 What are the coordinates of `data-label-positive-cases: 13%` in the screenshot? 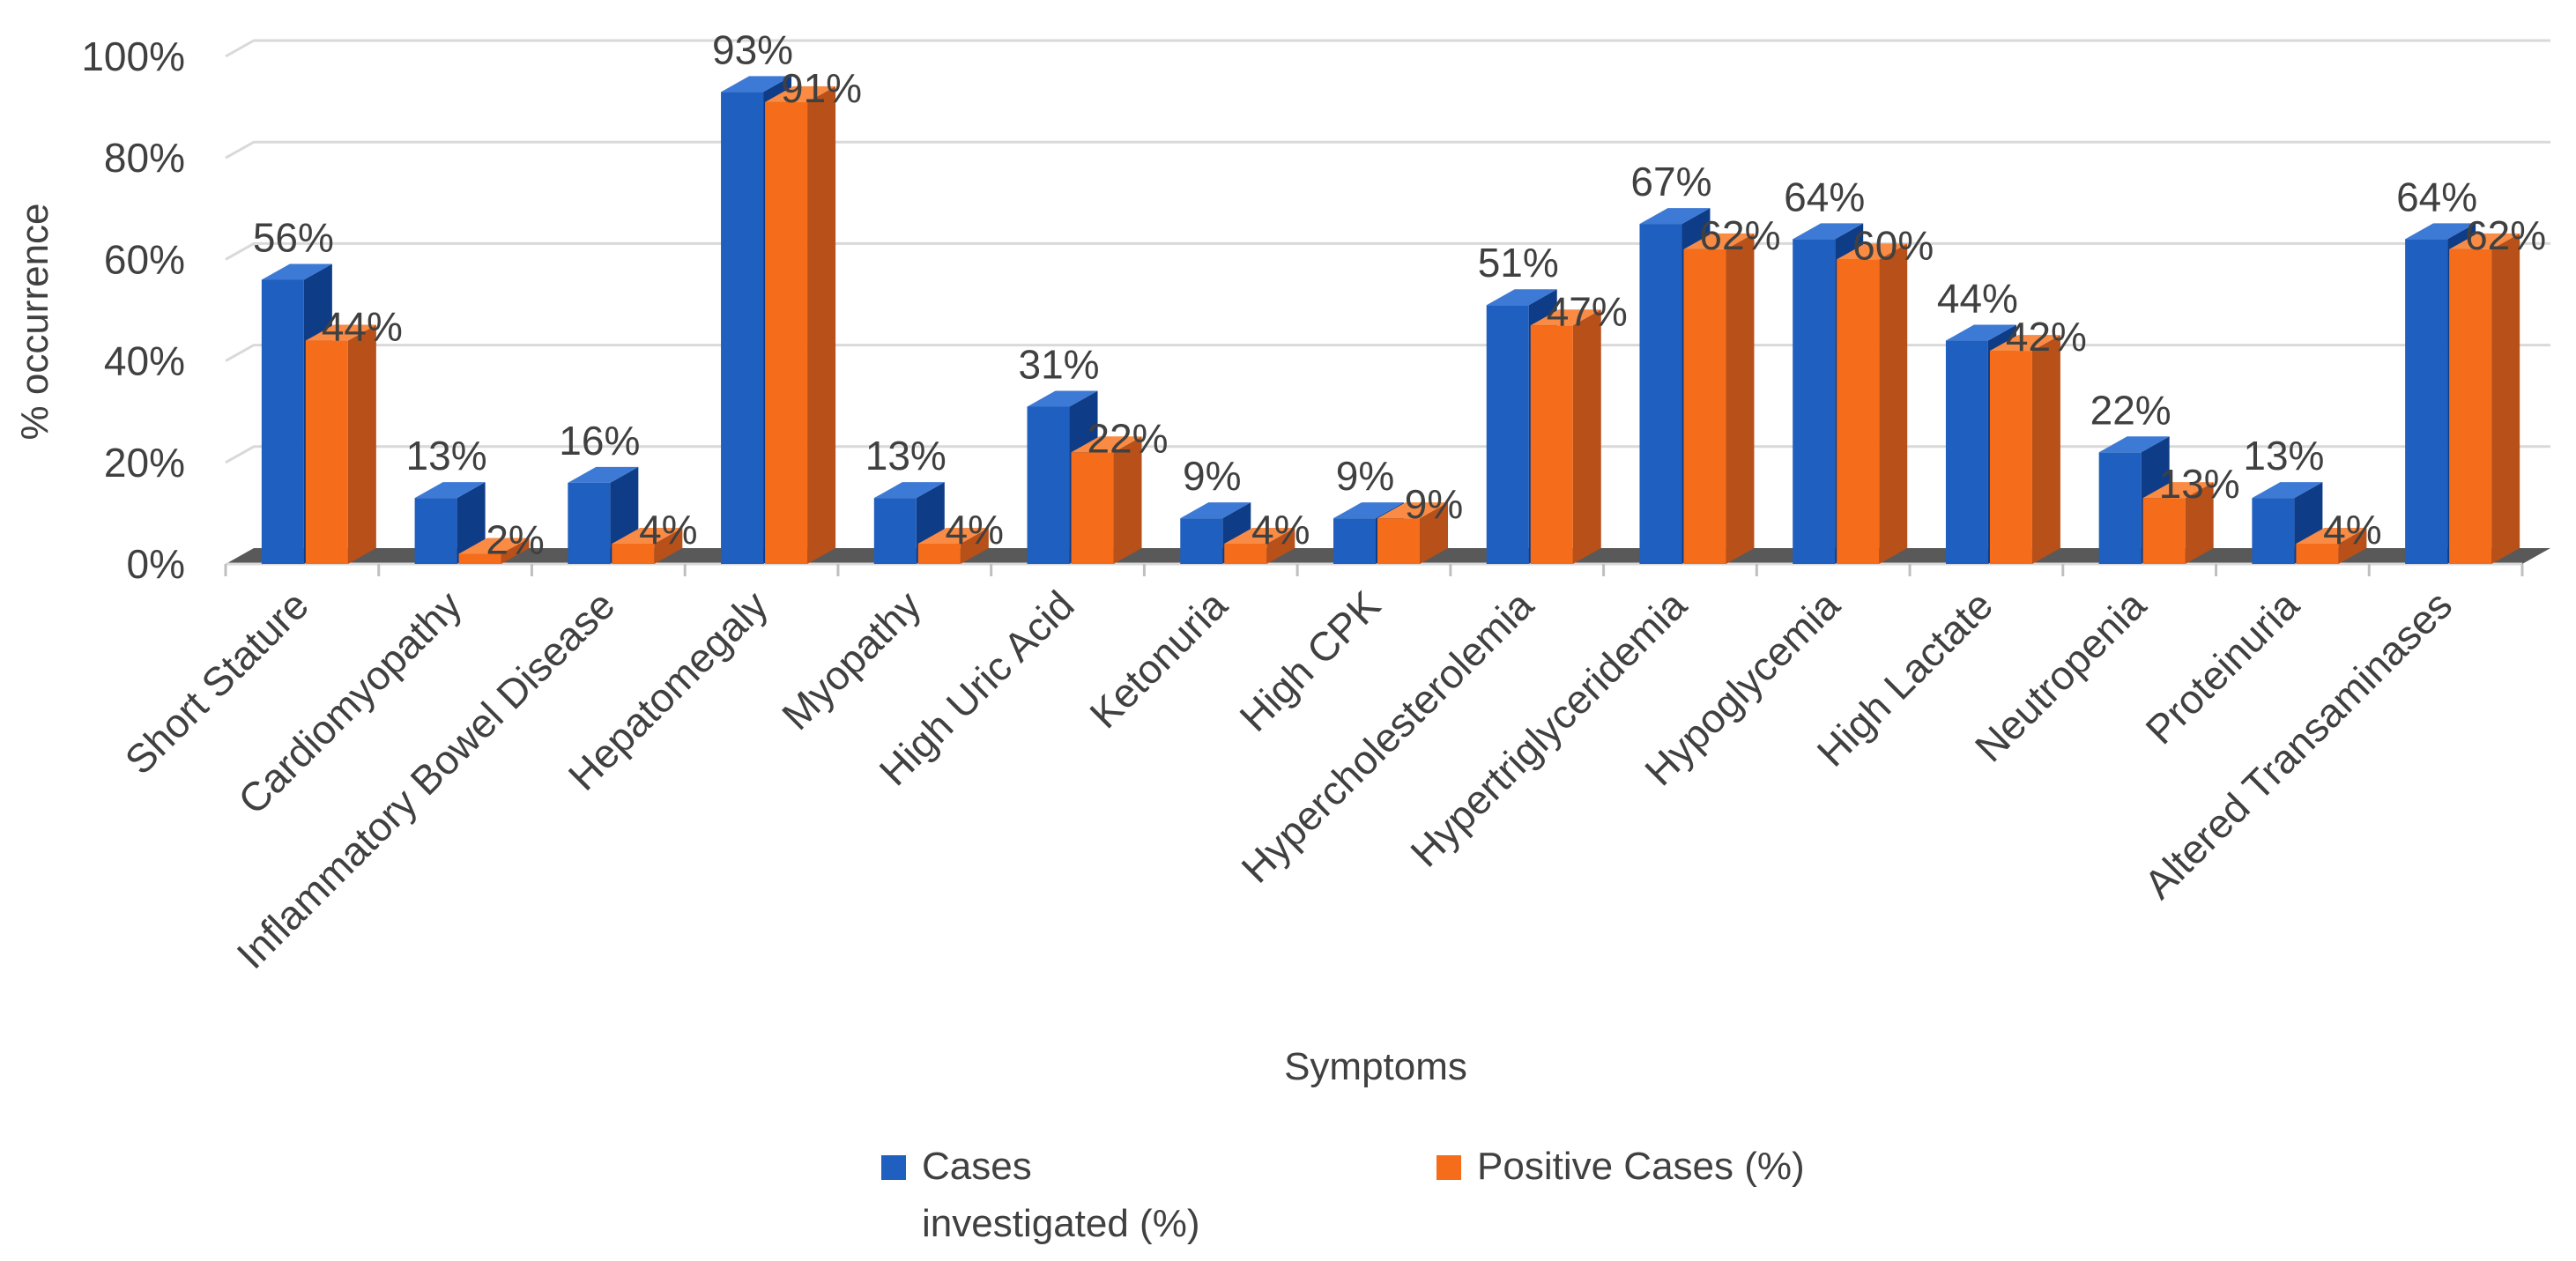 It's located at (2199, 484).